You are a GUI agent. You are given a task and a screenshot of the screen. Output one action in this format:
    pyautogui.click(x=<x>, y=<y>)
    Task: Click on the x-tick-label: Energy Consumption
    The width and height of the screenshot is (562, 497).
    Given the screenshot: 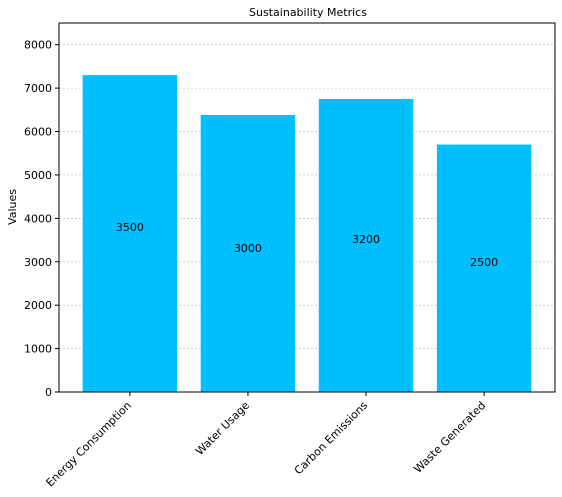 What is the action you would take?
    pyautogui.click(x=89, y=444)
    